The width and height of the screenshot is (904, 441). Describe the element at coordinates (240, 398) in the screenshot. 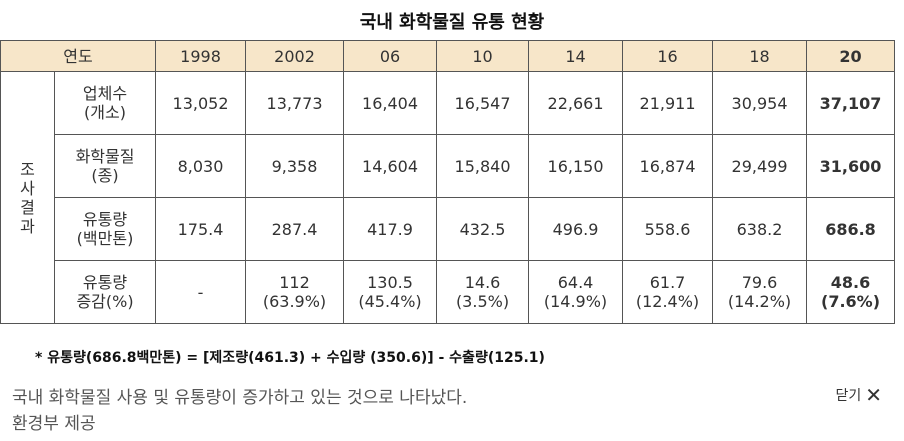

I see `caption-text: 국내 화학물질 사용 및 유통량이 증가하고 있는 것으로 나타났다.` at that location.